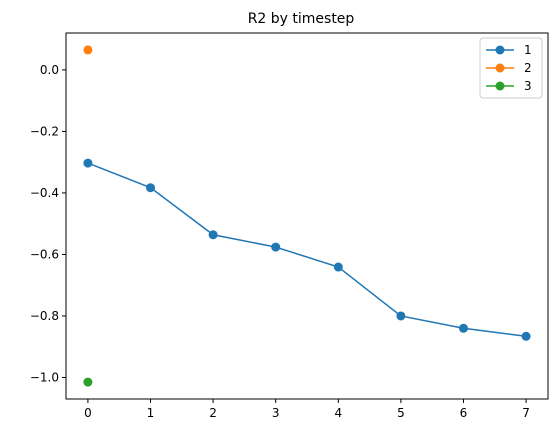  Describe the element at coordinates (44, 193) in the screenshot. I see `y-tick-label: −0.4` at that location.